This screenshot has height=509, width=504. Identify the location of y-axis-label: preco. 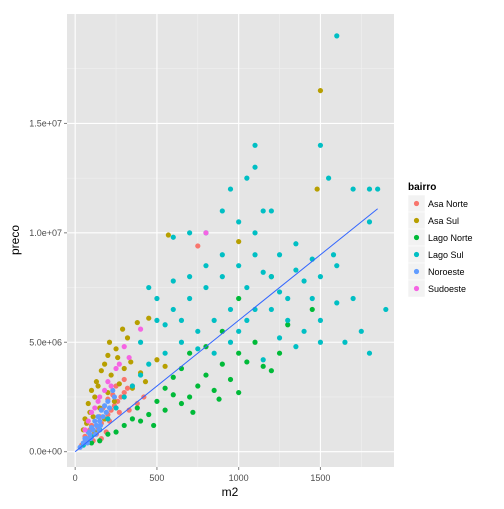
(15, 240).